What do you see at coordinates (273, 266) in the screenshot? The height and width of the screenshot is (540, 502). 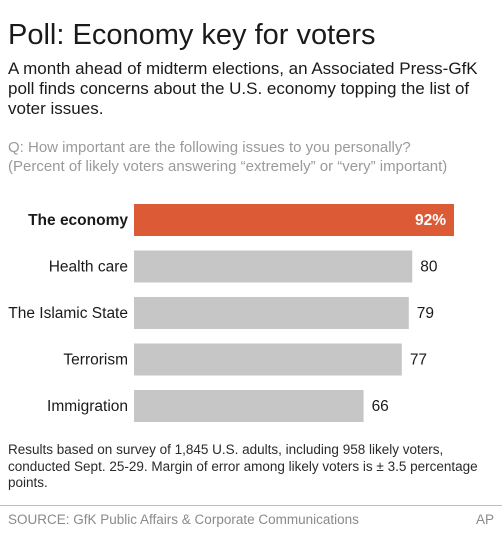 I see `bar-health-care` at bounding box center [273, 266].